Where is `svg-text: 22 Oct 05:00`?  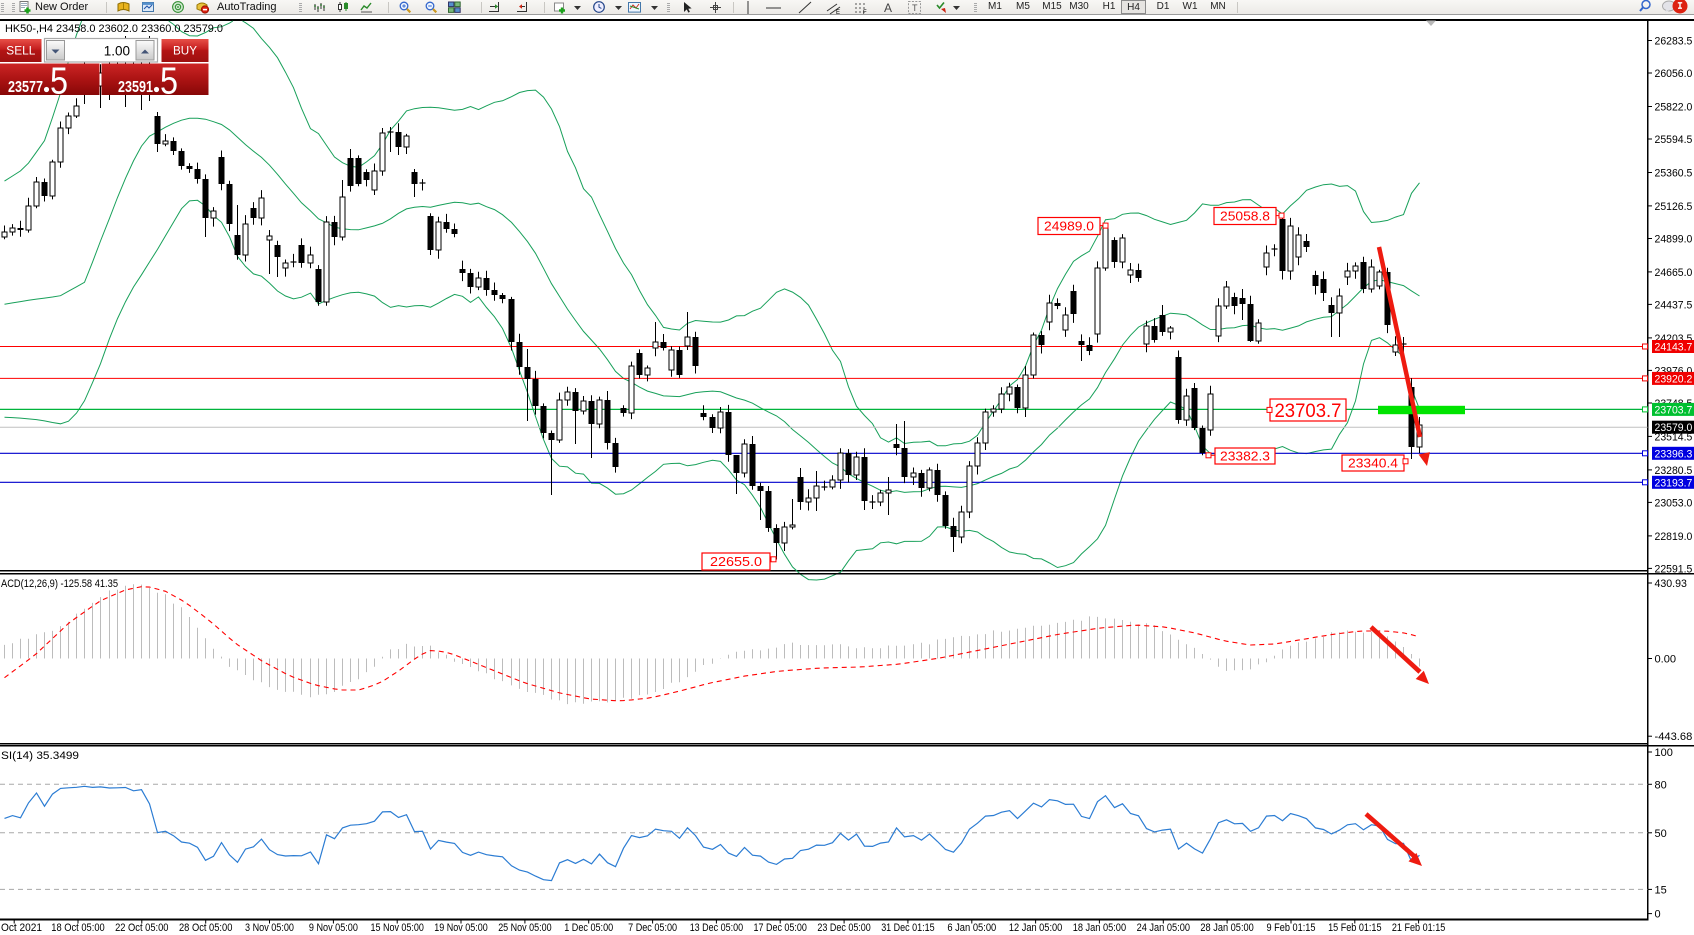 svg-text: 22 Oct 05:00 is located at coordinates (141, 928).